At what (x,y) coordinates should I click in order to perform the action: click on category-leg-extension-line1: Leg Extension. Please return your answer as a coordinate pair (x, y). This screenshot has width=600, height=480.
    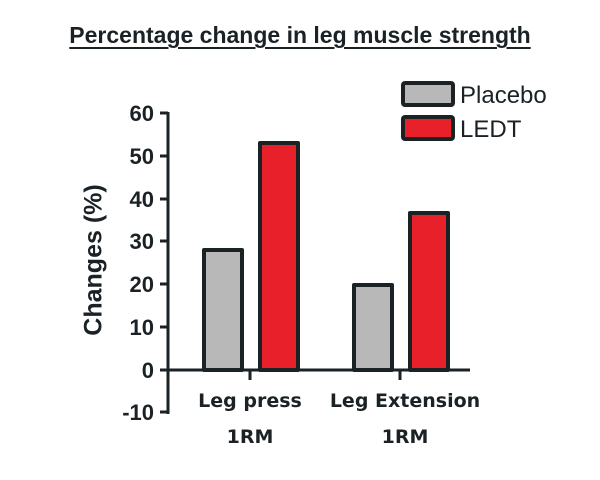
    Looking at the image, I should click on (405, 401).